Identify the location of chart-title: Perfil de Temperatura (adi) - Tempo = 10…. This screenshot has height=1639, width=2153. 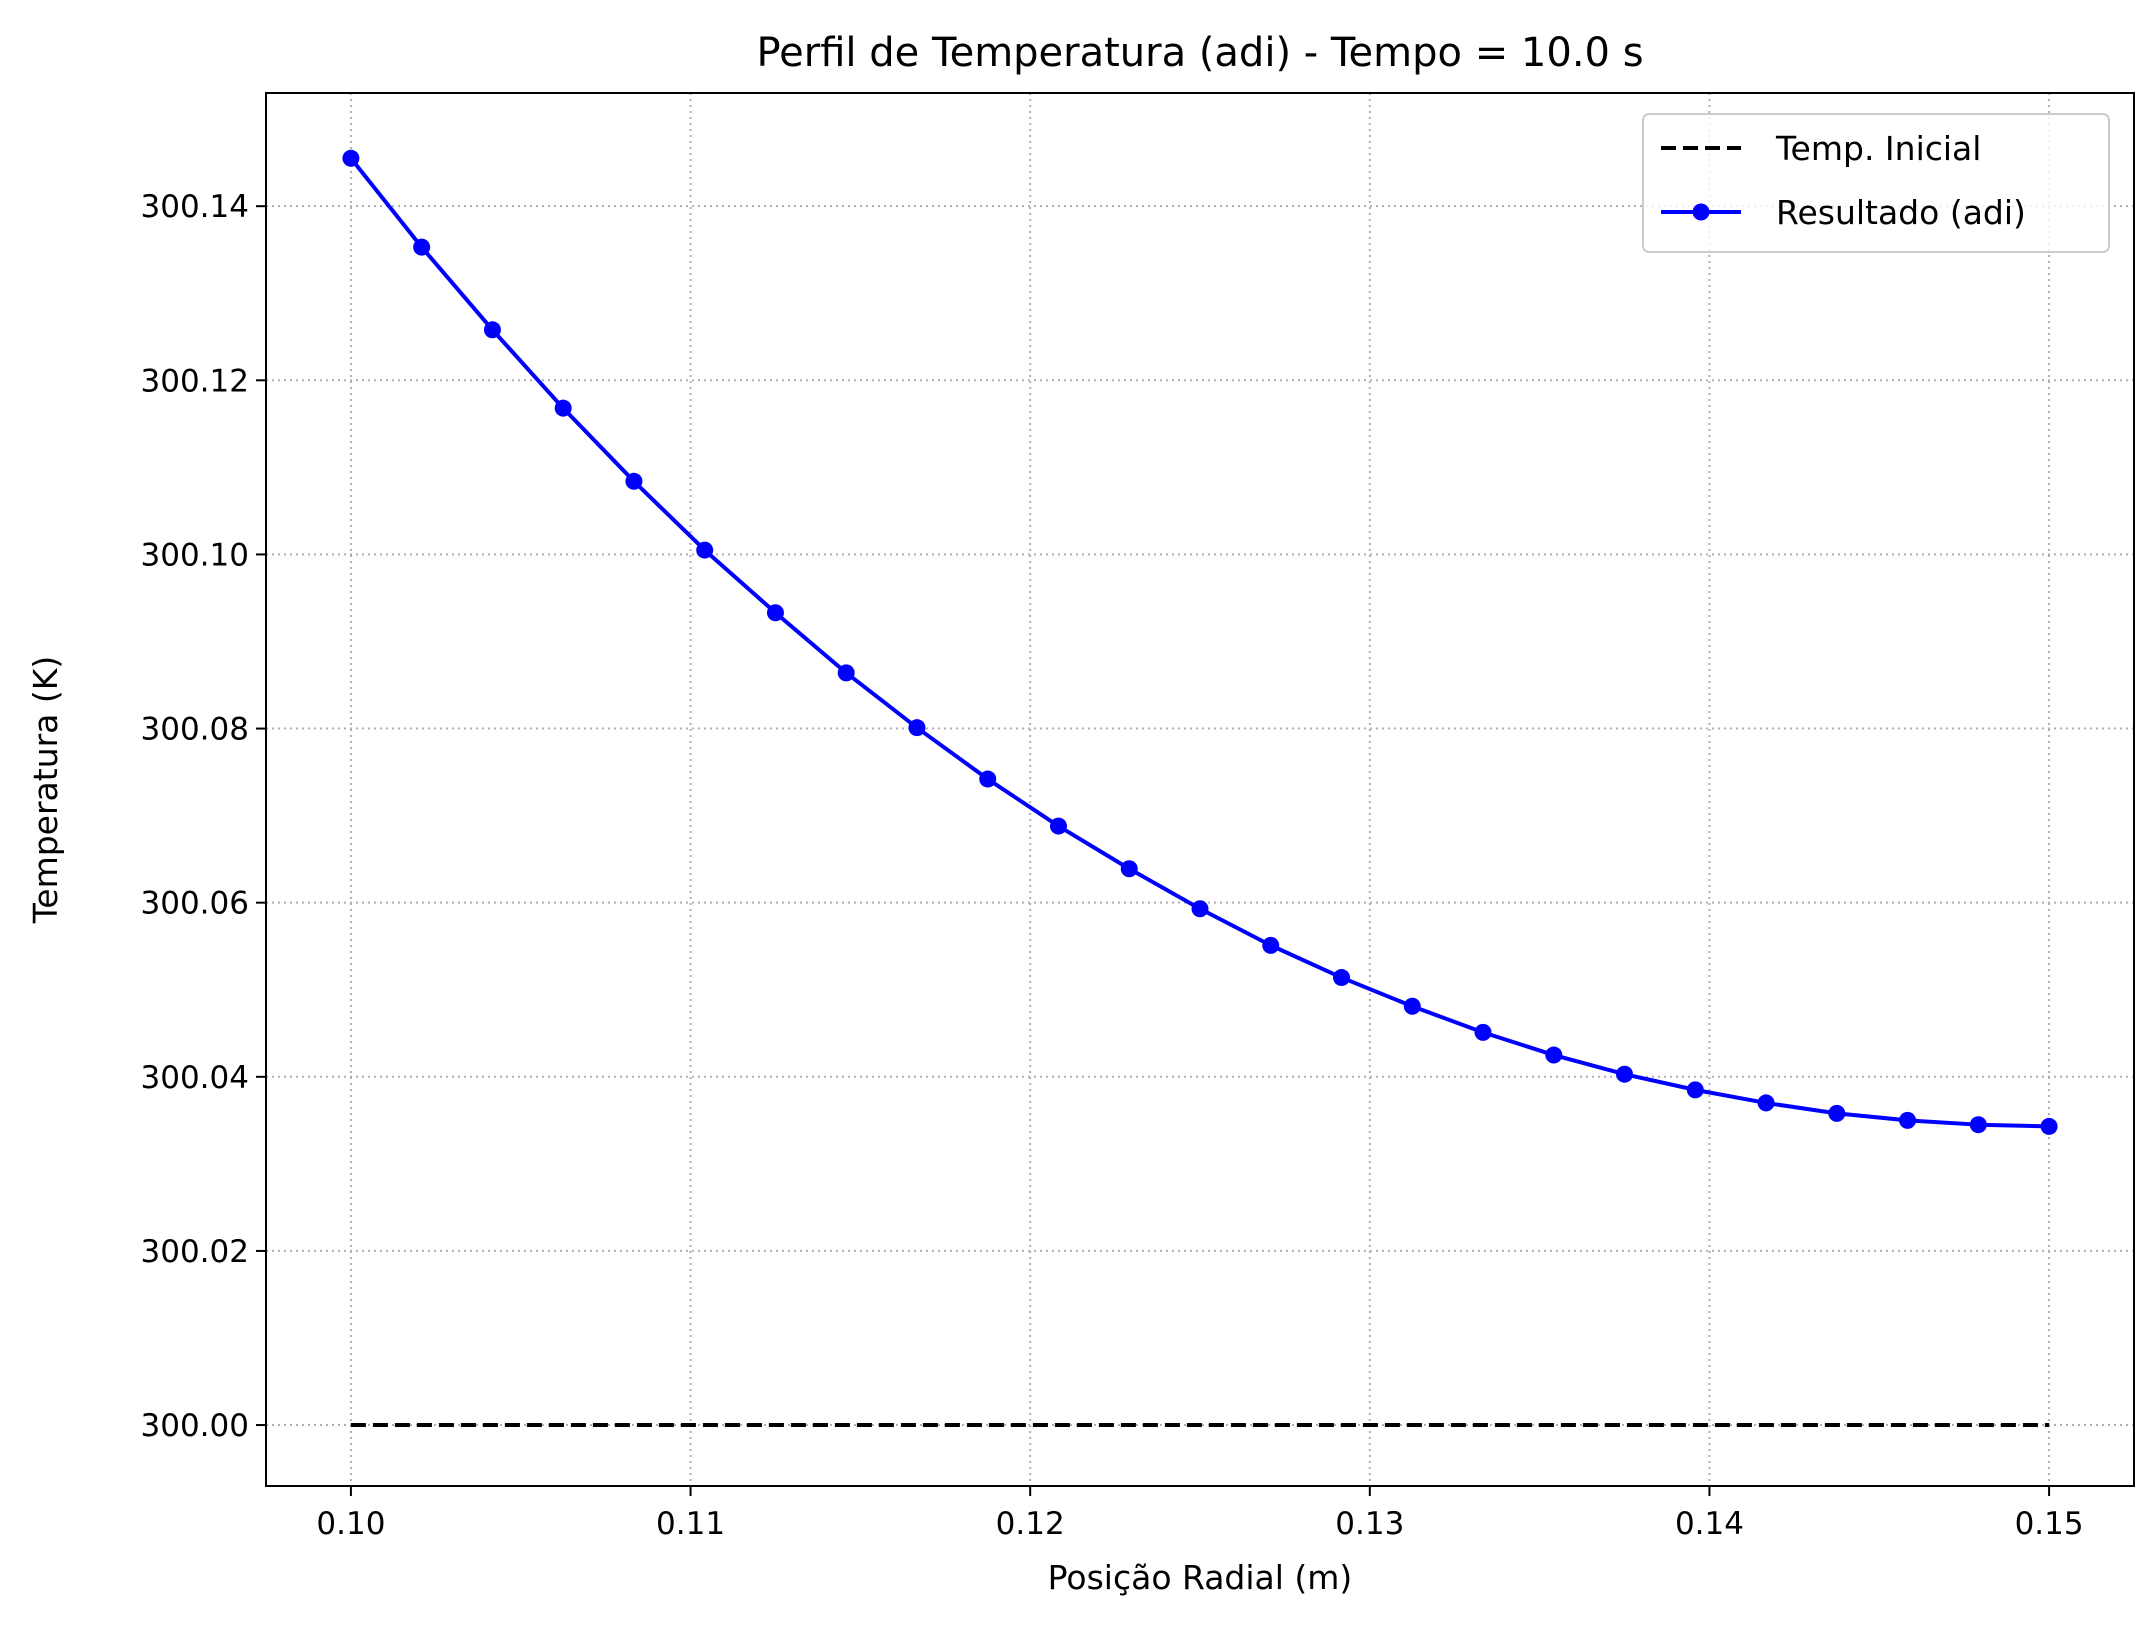
(1199, 53).